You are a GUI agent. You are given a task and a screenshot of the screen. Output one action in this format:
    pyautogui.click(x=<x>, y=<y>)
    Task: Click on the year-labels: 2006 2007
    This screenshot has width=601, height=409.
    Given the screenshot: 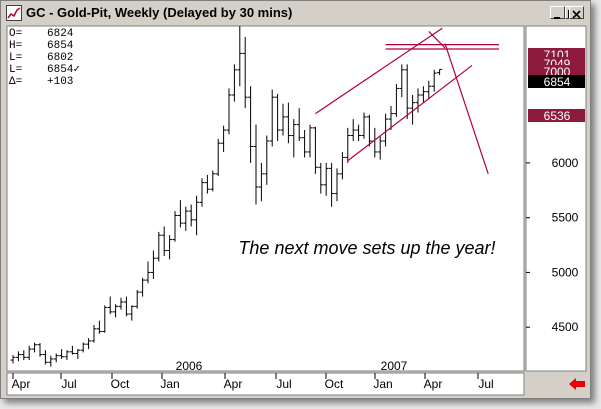 What is the action you would take?
    pyautogui.click(x=292, y=366)
    